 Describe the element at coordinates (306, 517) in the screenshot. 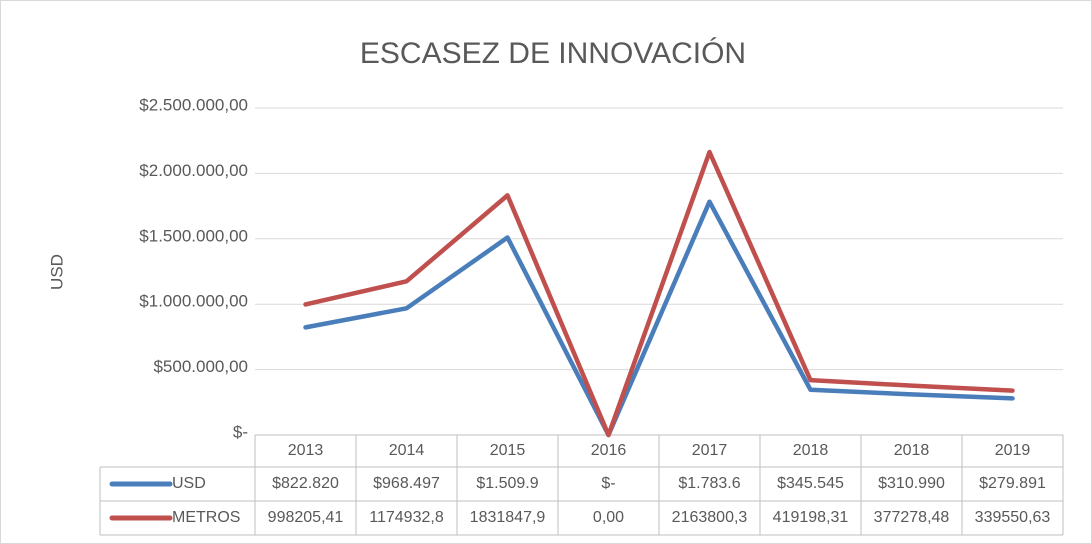

I see `data-table-value: 998205,41` at that location.